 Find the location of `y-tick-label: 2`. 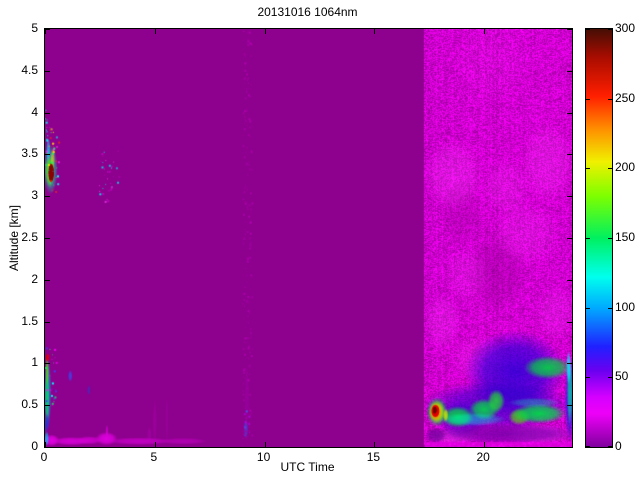

y-tick-label: 2 is located at coordinates (34, 278).